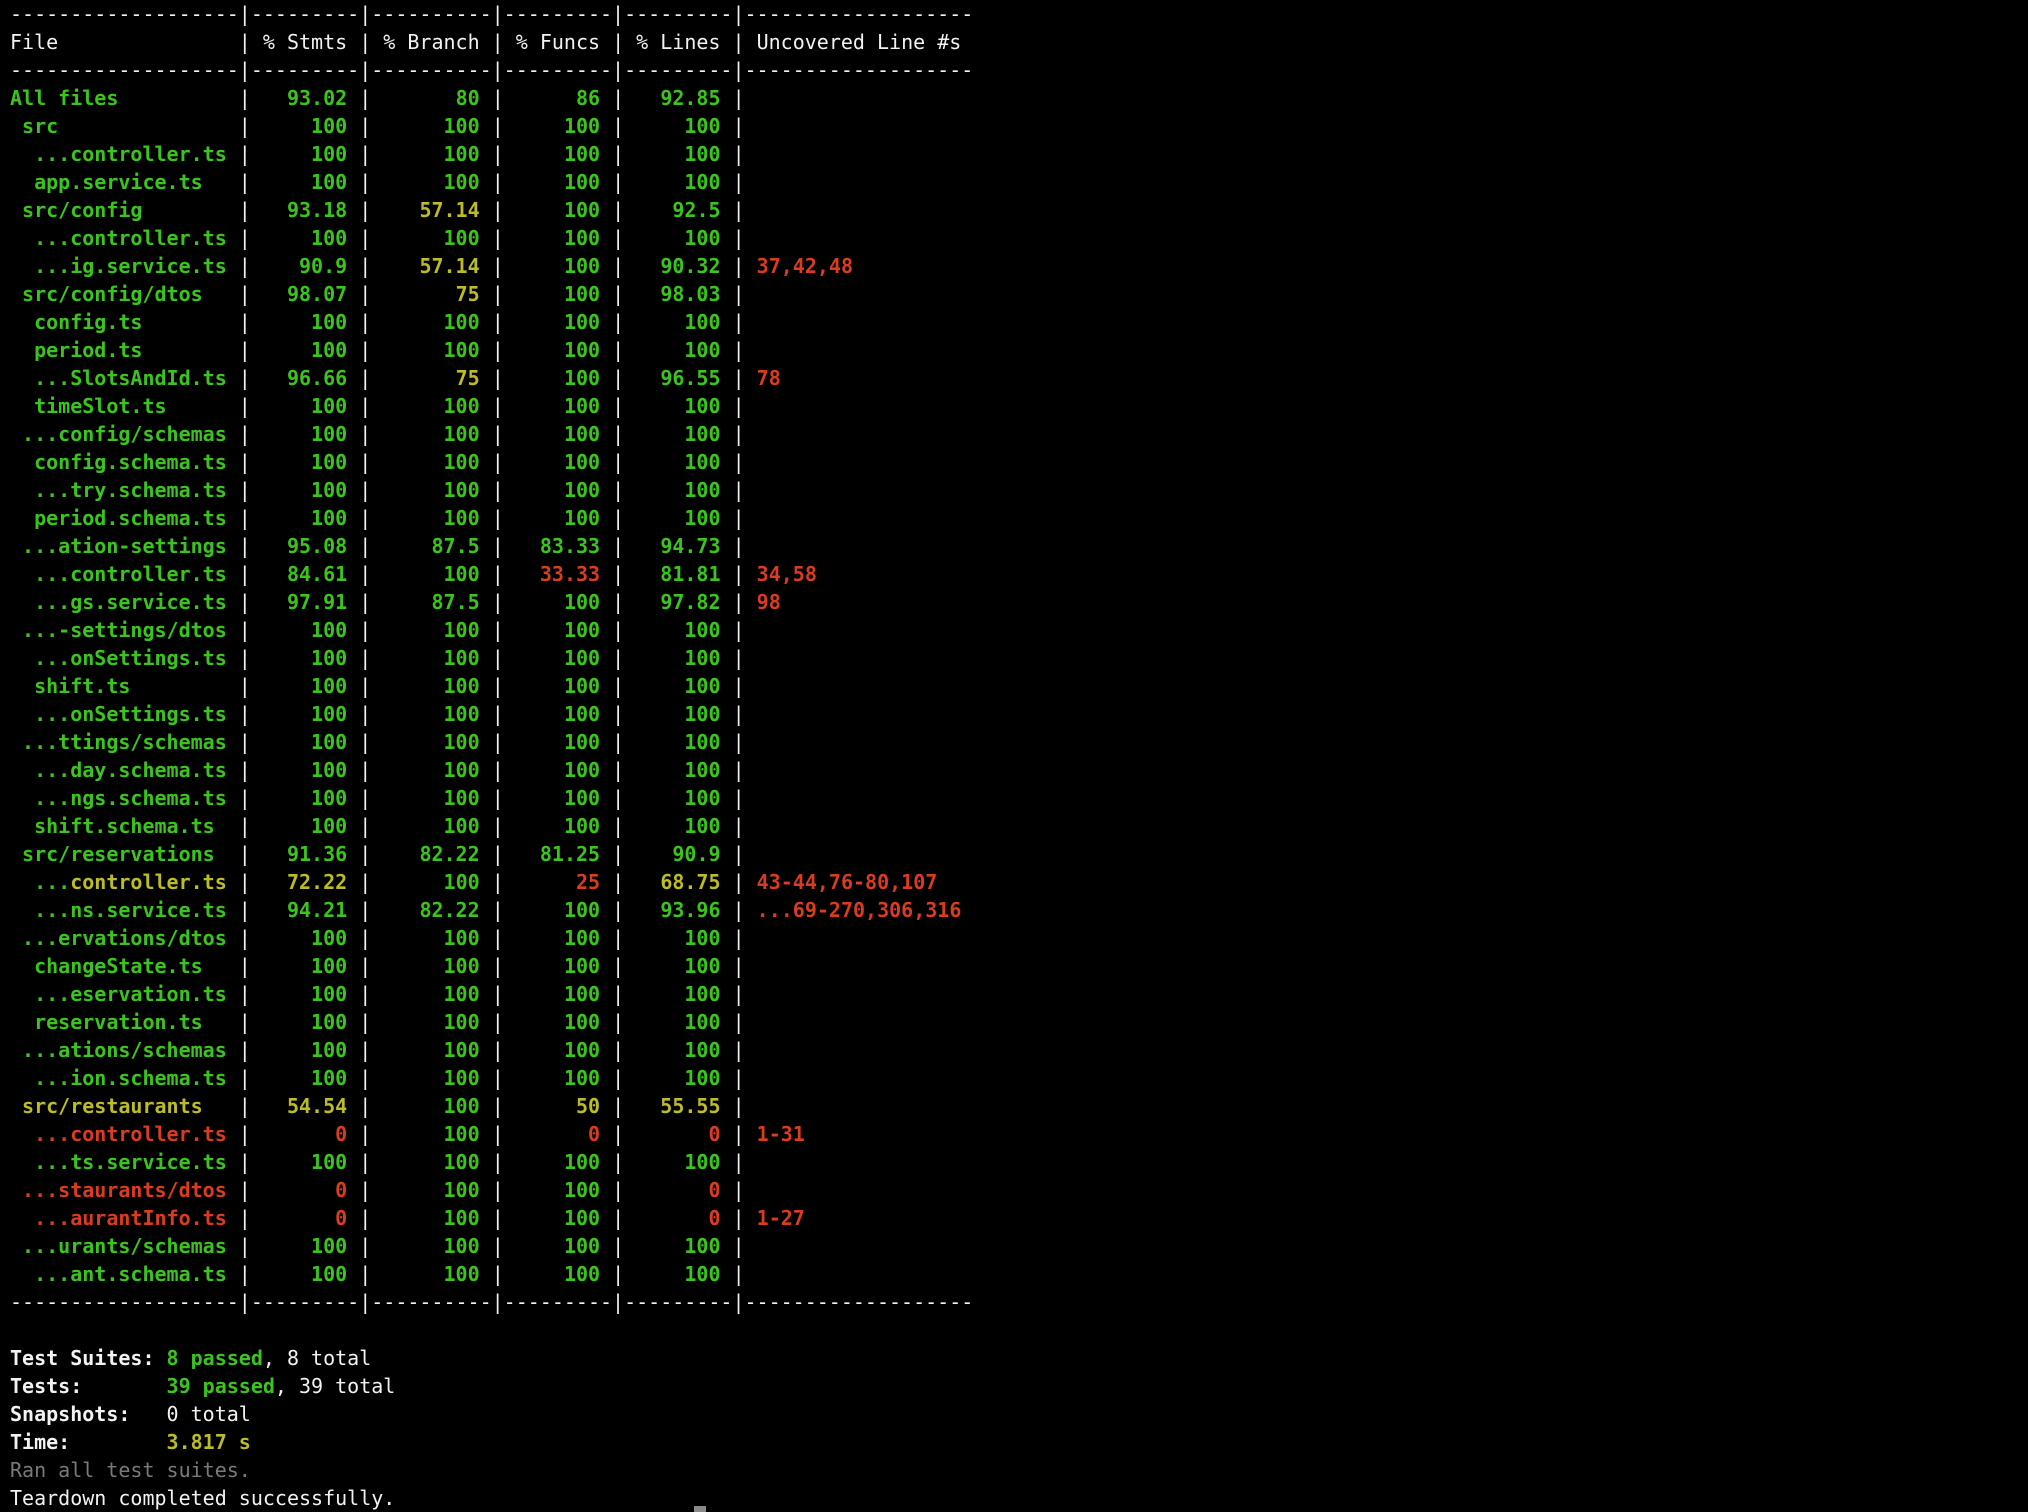 The width and height of the screenshot is (2028, 1512). What do you see at coordinates (588, 882) in the screenshot?
I see `funcs-value: 25` at bounding box center [588, 882].